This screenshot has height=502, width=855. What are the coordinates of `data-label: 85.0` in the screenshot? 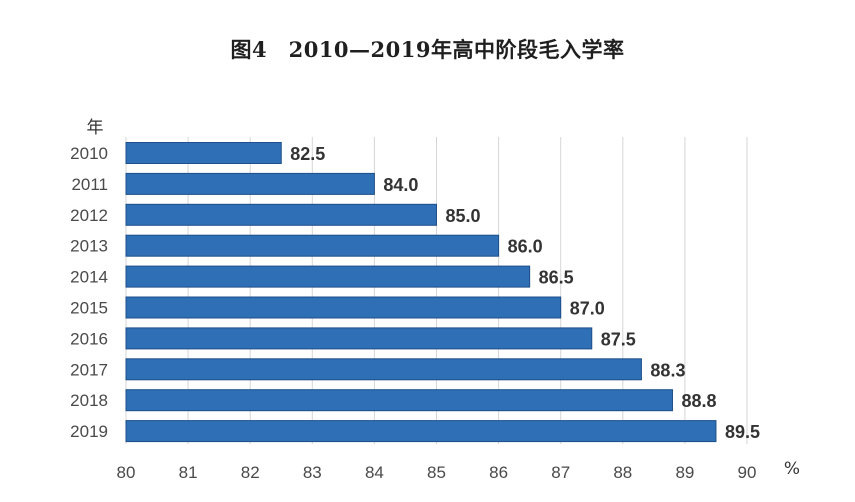 It's located at (463, 216).